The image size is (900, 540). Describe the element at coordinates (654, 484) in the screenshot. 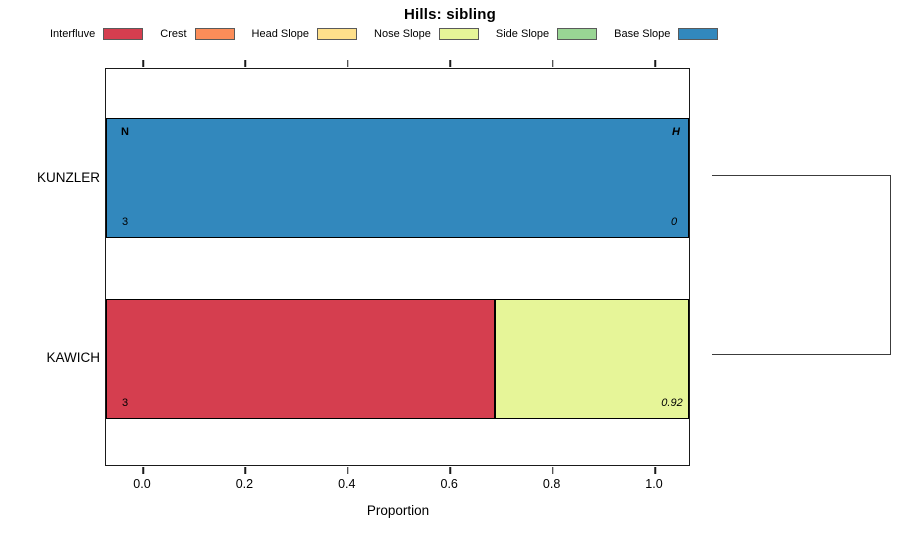

I see `x-tick-label: 1.0` at that location.